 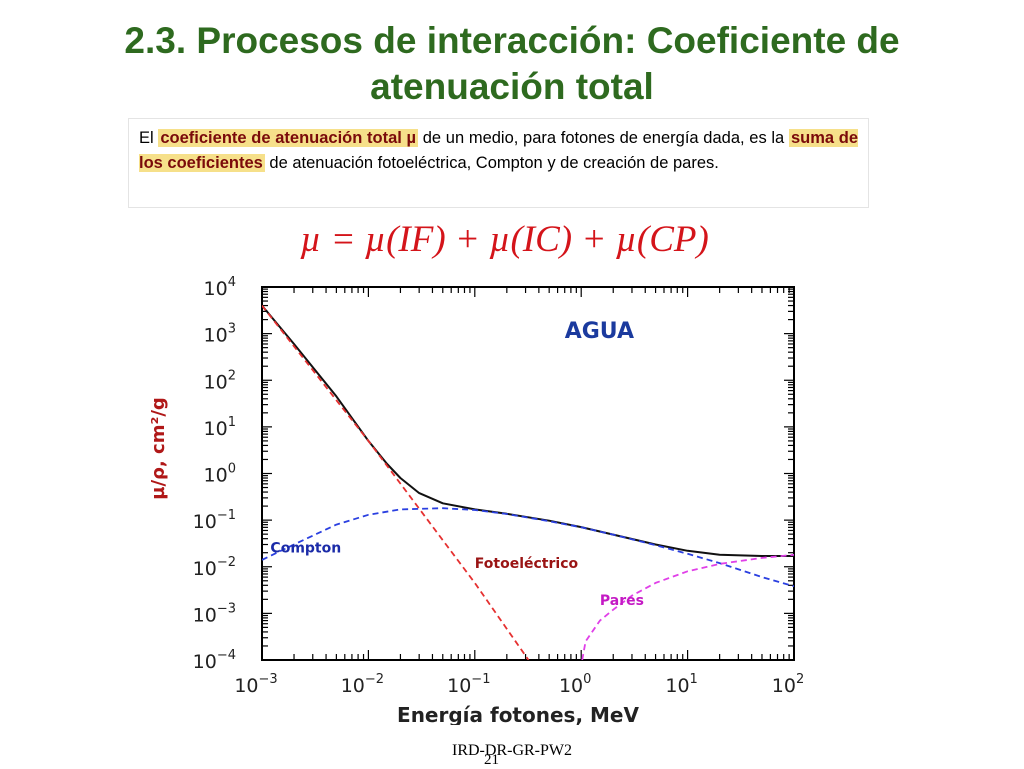 I want to click on x-tick-label: 10⁻¹, so click(x=468, y=684).